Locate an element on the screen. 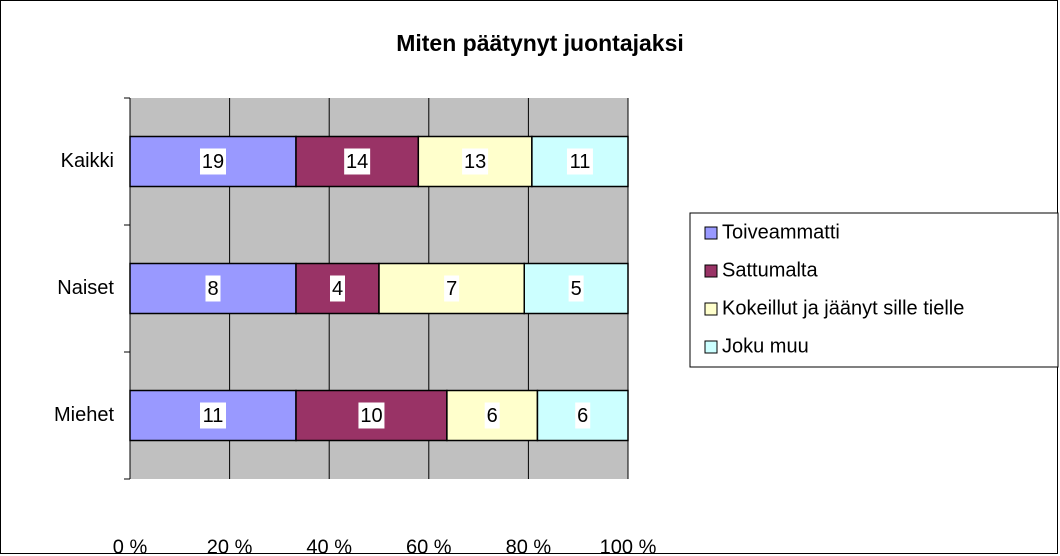 The width and height of the screenshot is (1060, 556). x-tick-label: 0 % is located at coordinates (130, 546).